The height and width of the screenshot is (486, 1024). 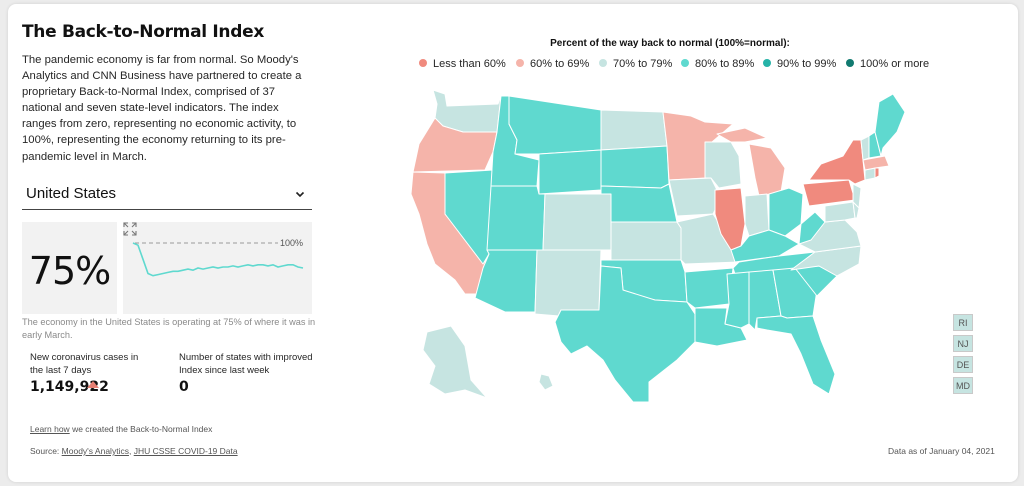 I want to click on state-vt, so click(x=865, y=148).